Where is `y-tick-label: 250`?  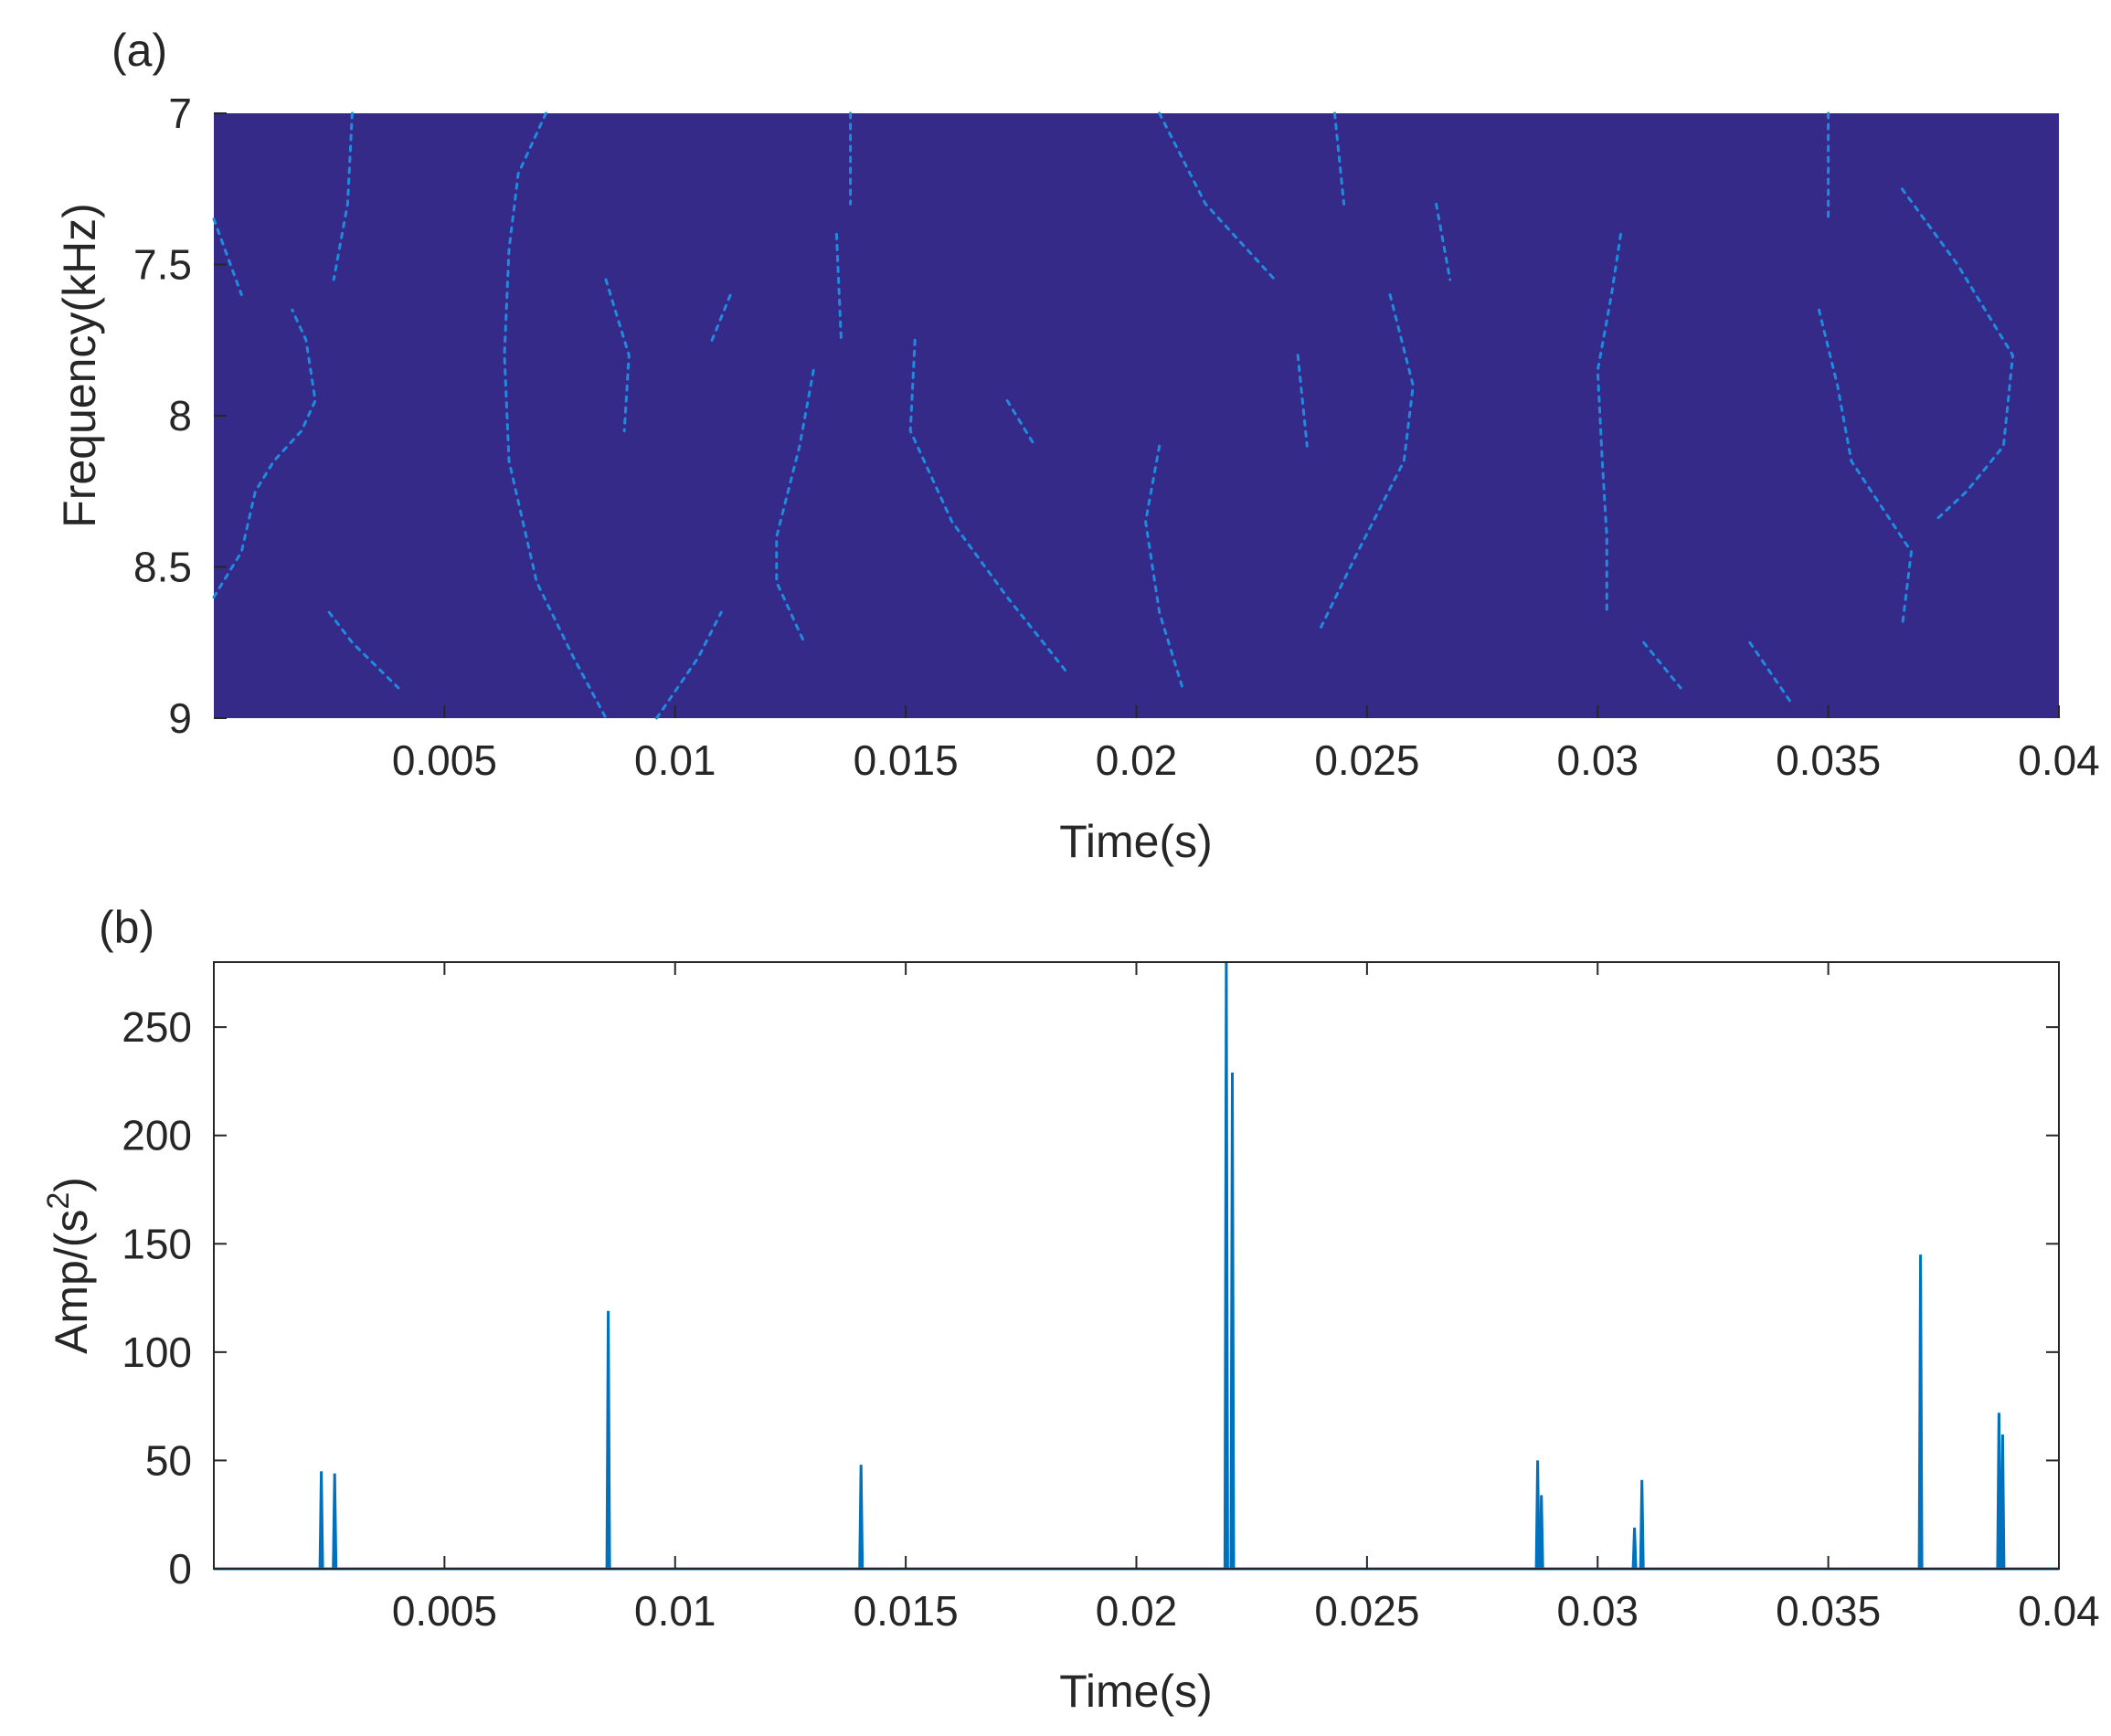
y-tick-label: 250 is located at coordinates (157, 1027).